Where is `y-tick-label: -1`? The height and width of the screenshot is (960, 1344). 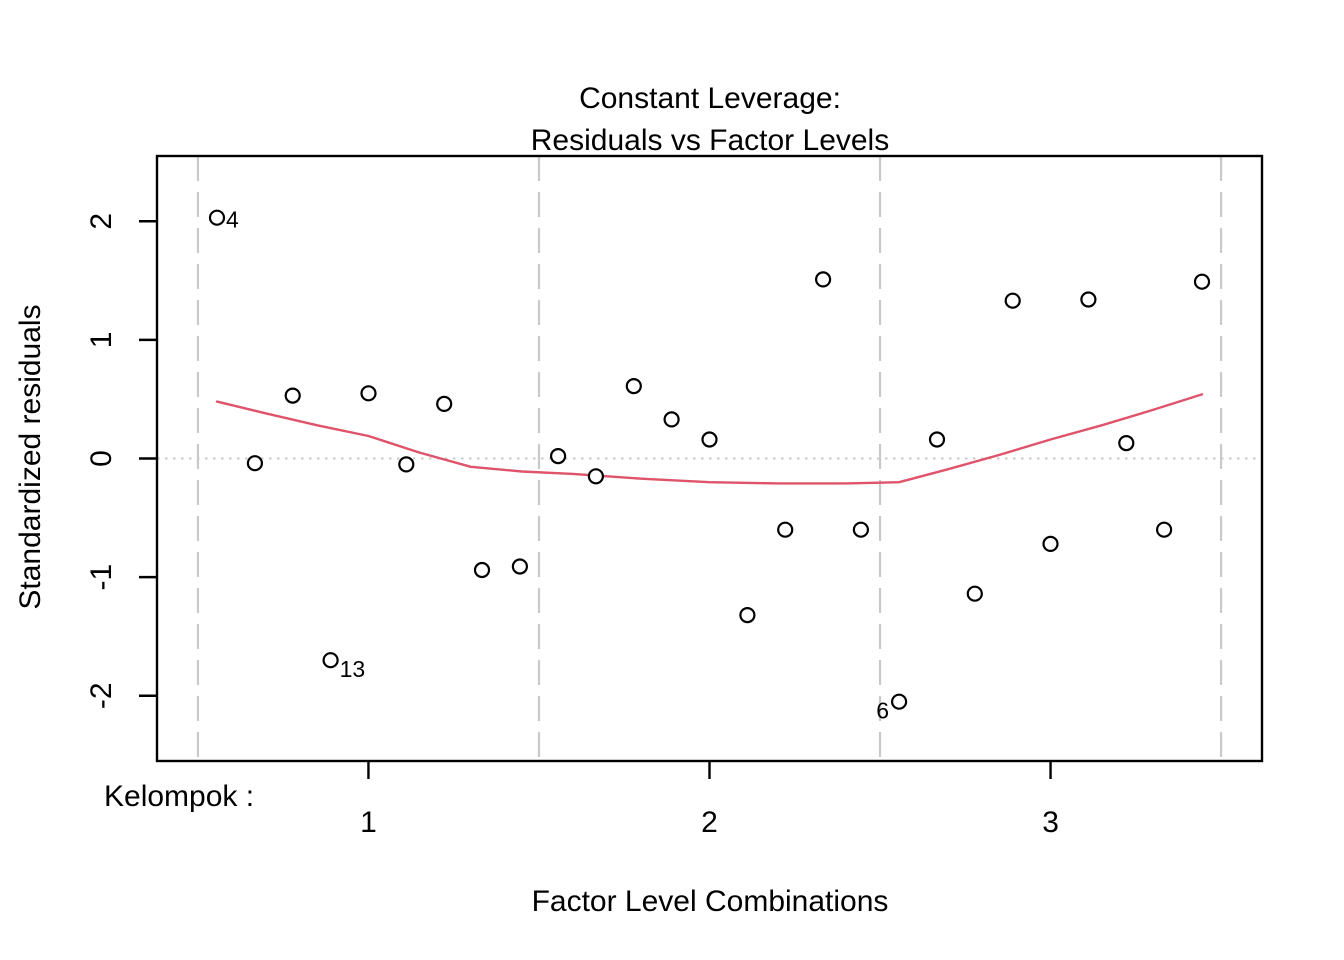
y-tick-label: -1 is located at coordinates (101, 577).